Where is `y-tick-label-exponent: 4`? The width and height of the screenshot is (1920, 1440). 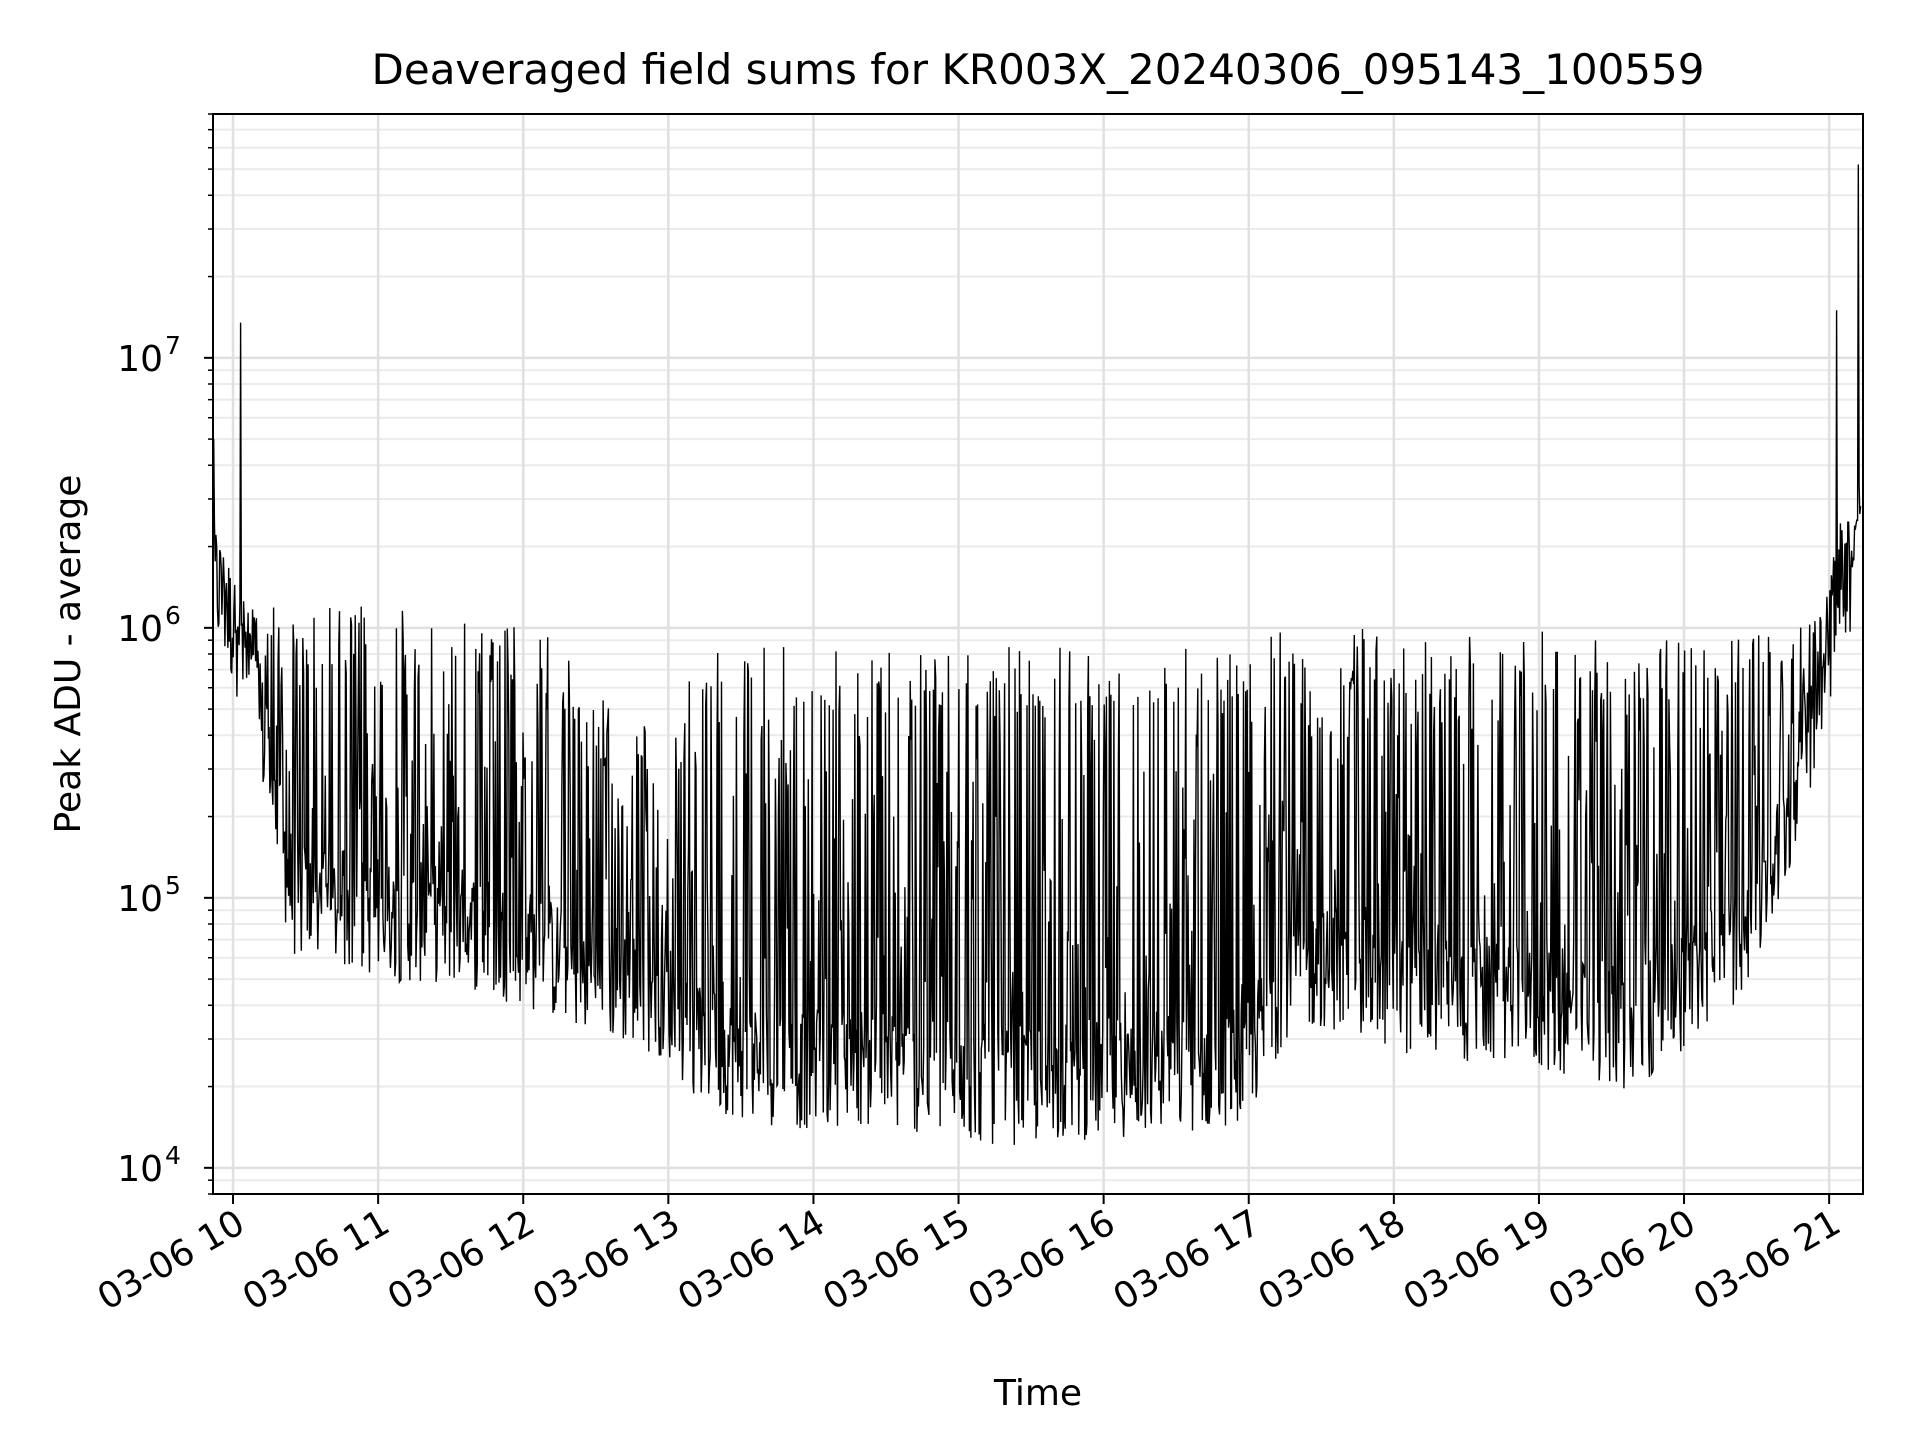
y-tick-label-exponent: 4 is located at coordinates (173, 1155).